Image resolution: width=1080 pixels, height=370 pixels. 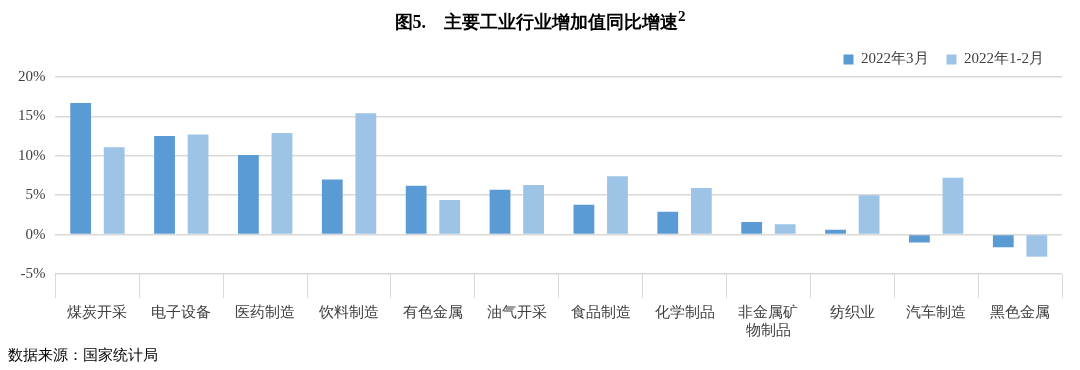 What do you see at coordinates (1004, 58) in the screenshot?
I see `legend-label: 2022年1-2月` at bounding box center [1004, 58].